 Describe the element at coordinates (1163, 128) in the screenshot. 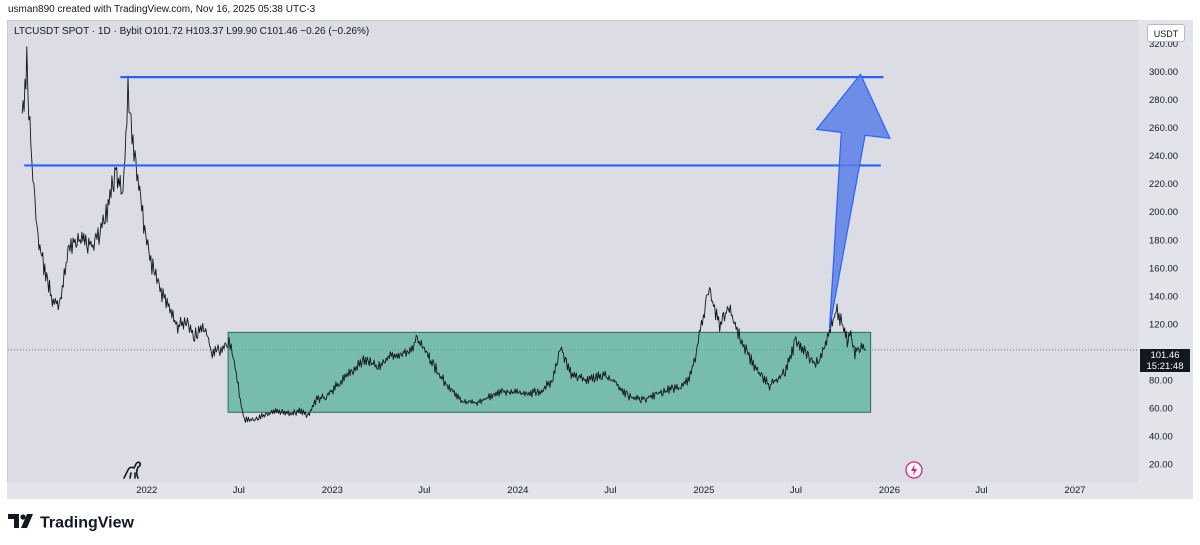

I see `y-tick-label: 260.00` at that location.